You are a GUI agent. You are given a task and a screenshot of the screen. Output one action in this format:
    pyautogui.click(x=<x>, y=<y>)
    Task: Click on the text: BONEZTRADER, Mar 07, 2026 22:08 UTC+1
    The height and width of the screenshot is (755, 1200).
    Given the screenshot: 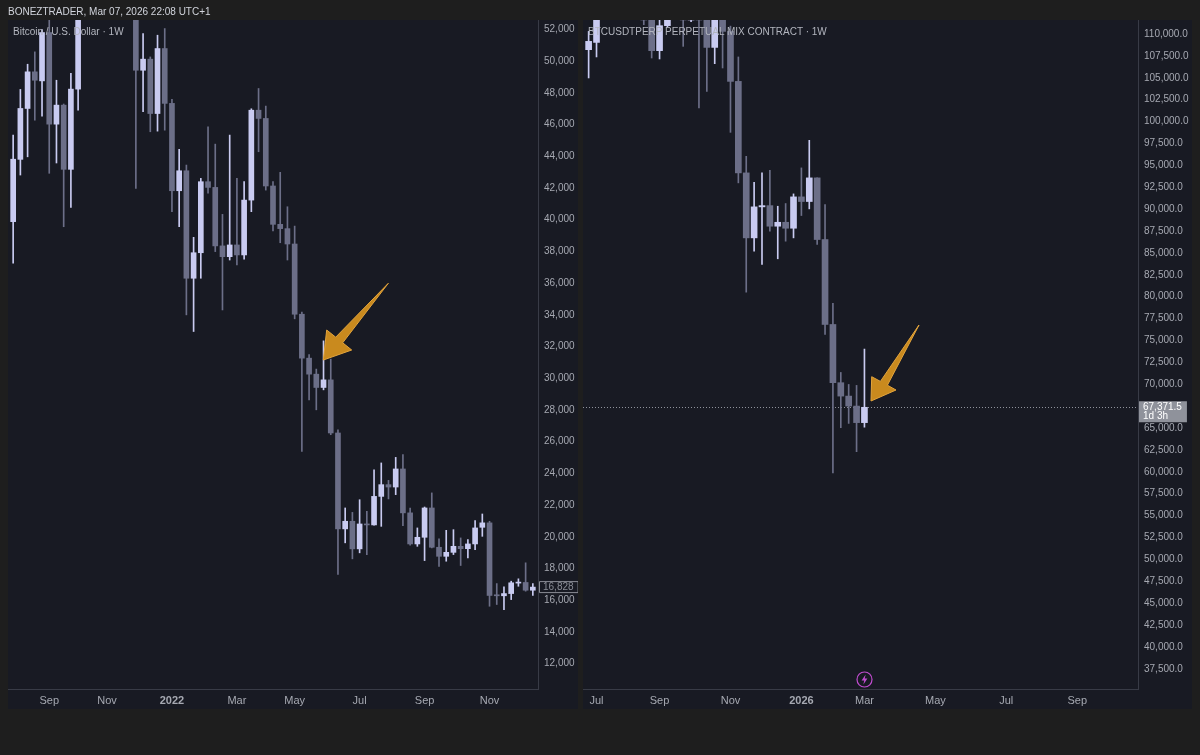 What is the action you would take?
    pyautogui.click(x=109, y=12)
    